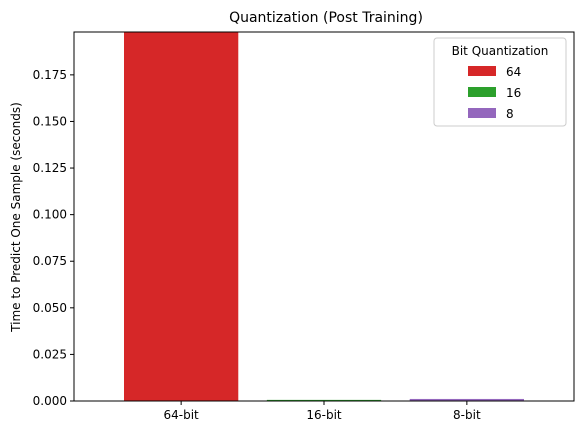 The image size is (584, 435). Describe the element at coordinates (50, 308) in the screenshot. I see `y-tick-label: 0.050` at that location.